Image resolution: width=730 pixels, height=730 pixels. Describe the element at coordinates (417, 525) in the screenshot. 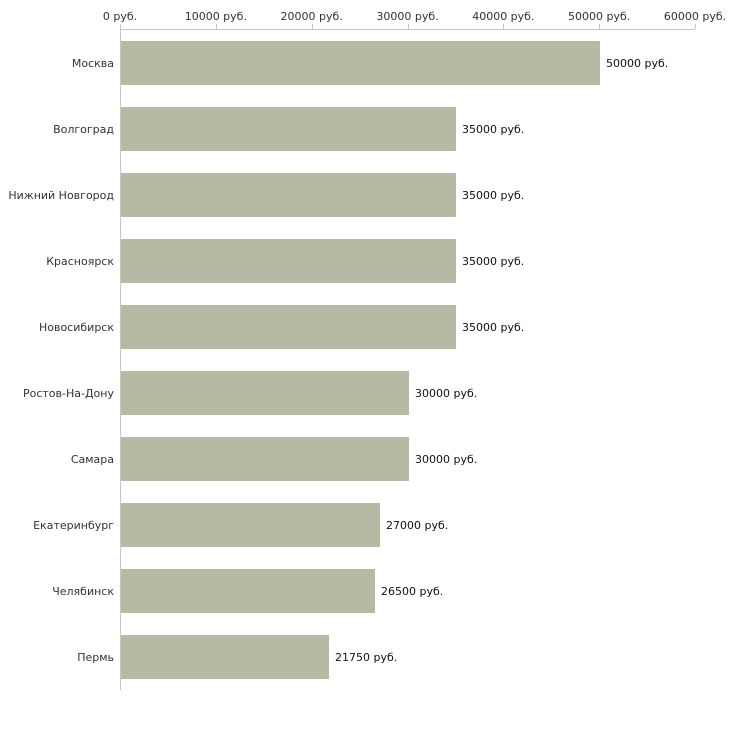

I see `value-label: 27000 руб.` at that location.